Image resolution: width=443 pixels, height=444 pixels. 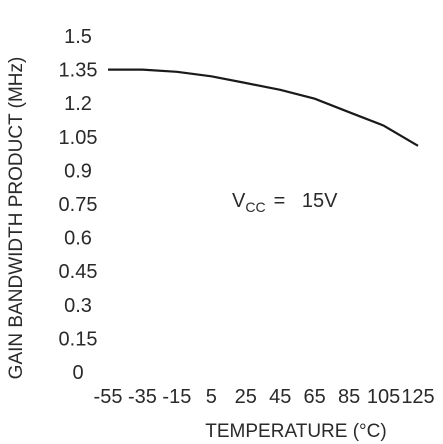 What do you see at coordinates (239, 201) in the screenshot?
I see `vcc-annotation-prefix: V` at bounding box center [239, 201].